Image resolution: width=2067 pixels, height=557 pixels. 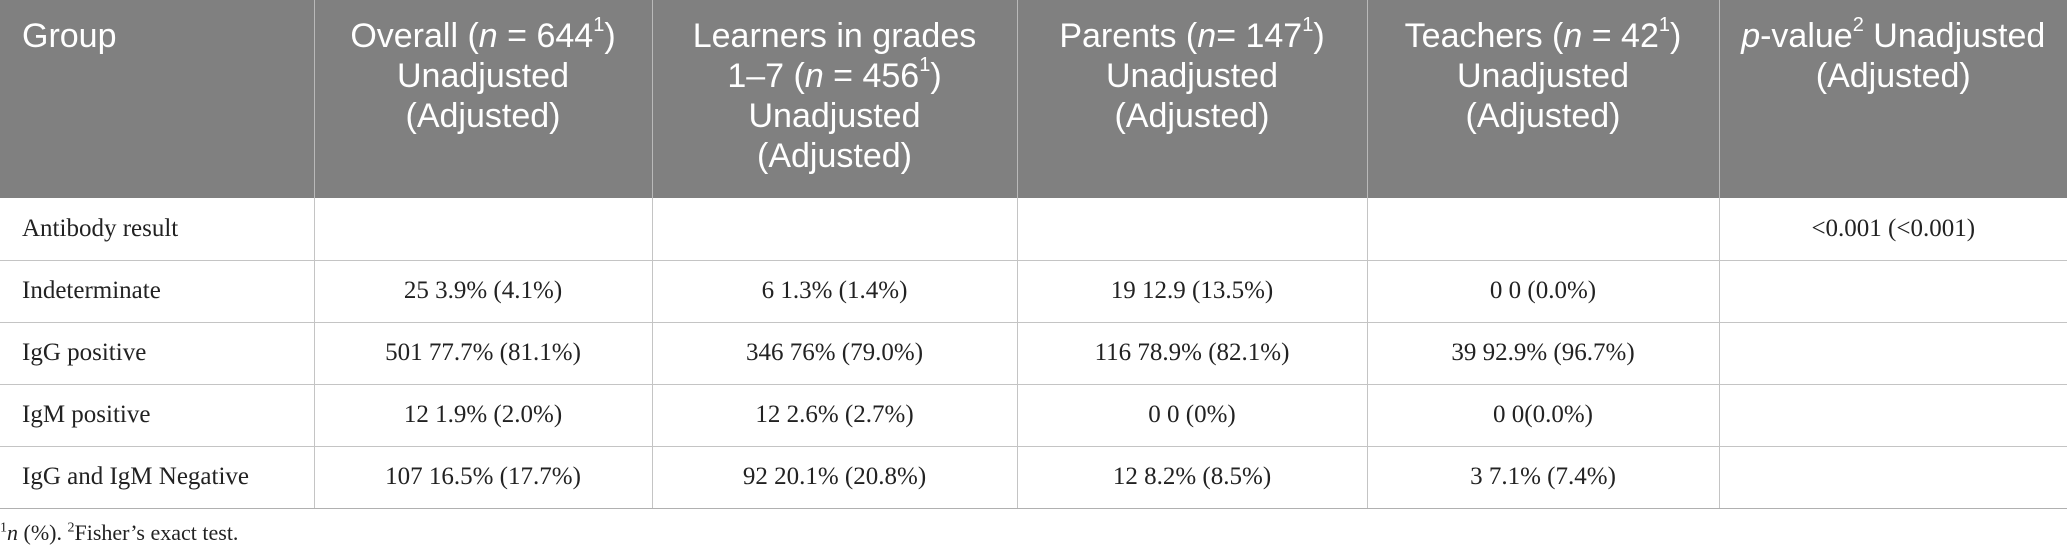 What do you see at coordinates (834, 477) in the screenshot?
I see `cell-learners: 92 20.1% (20.8%)` at bounding box center [834, 477].